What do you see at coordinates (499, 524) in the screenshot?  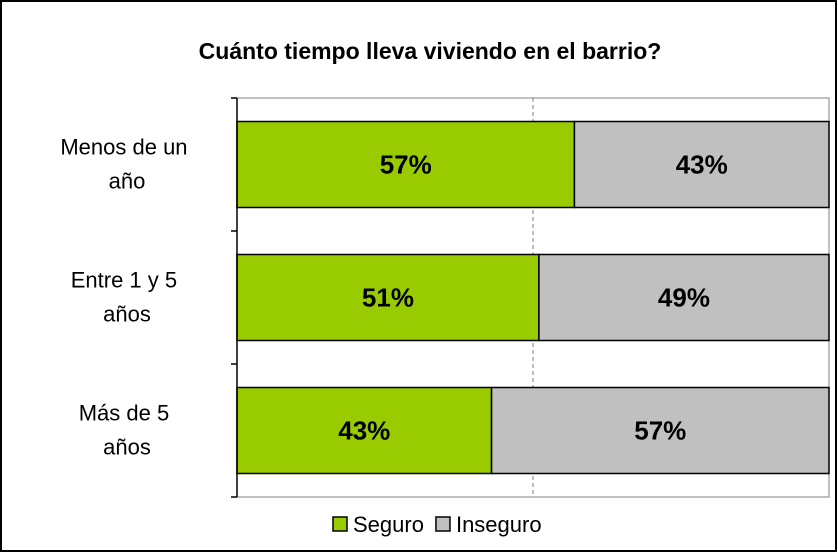 I see `legend-label: Inseguro` at bounding box center [499, 524].